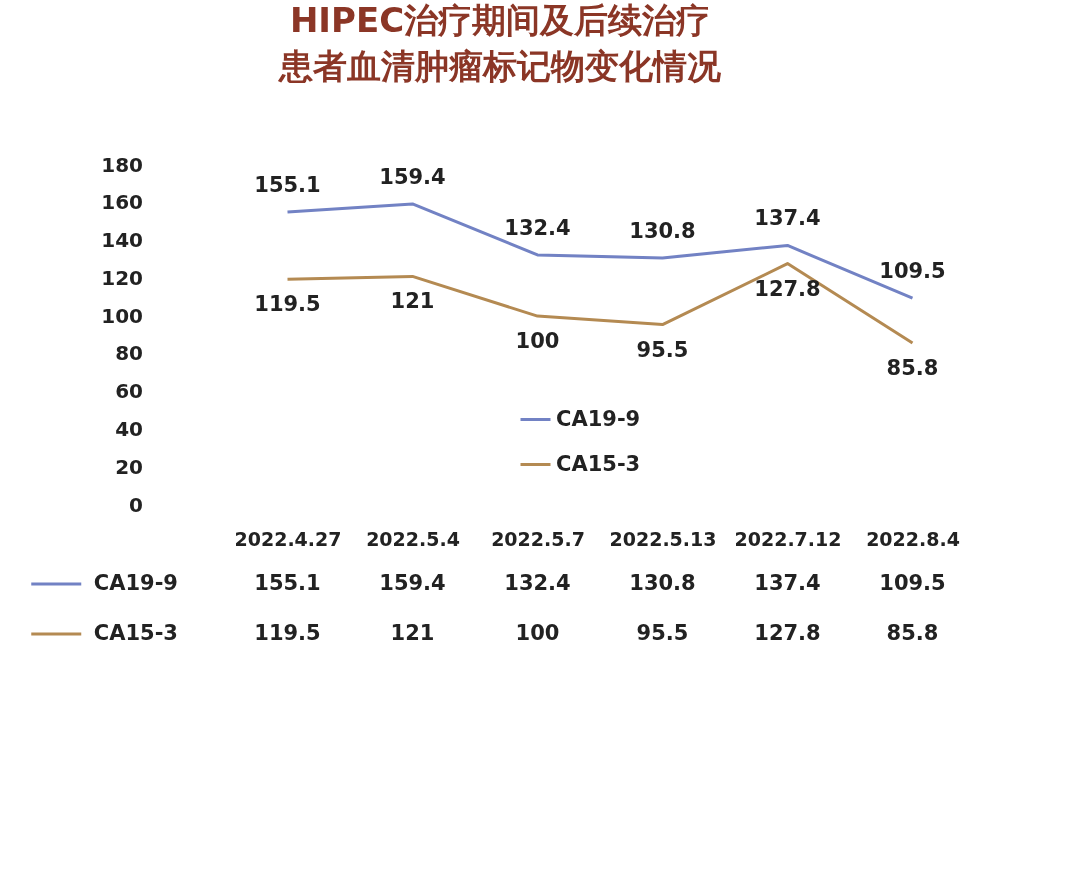  Describe the element at coordinates (788, 538) in the screenshot. I see `x-tick-label: 2022.7.12` at that location.